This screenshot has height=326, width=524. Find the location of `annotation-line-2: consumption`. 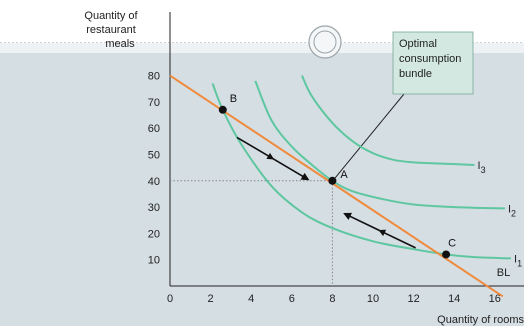

annotation-line-2: consumption is located at coordinates (430, 59).